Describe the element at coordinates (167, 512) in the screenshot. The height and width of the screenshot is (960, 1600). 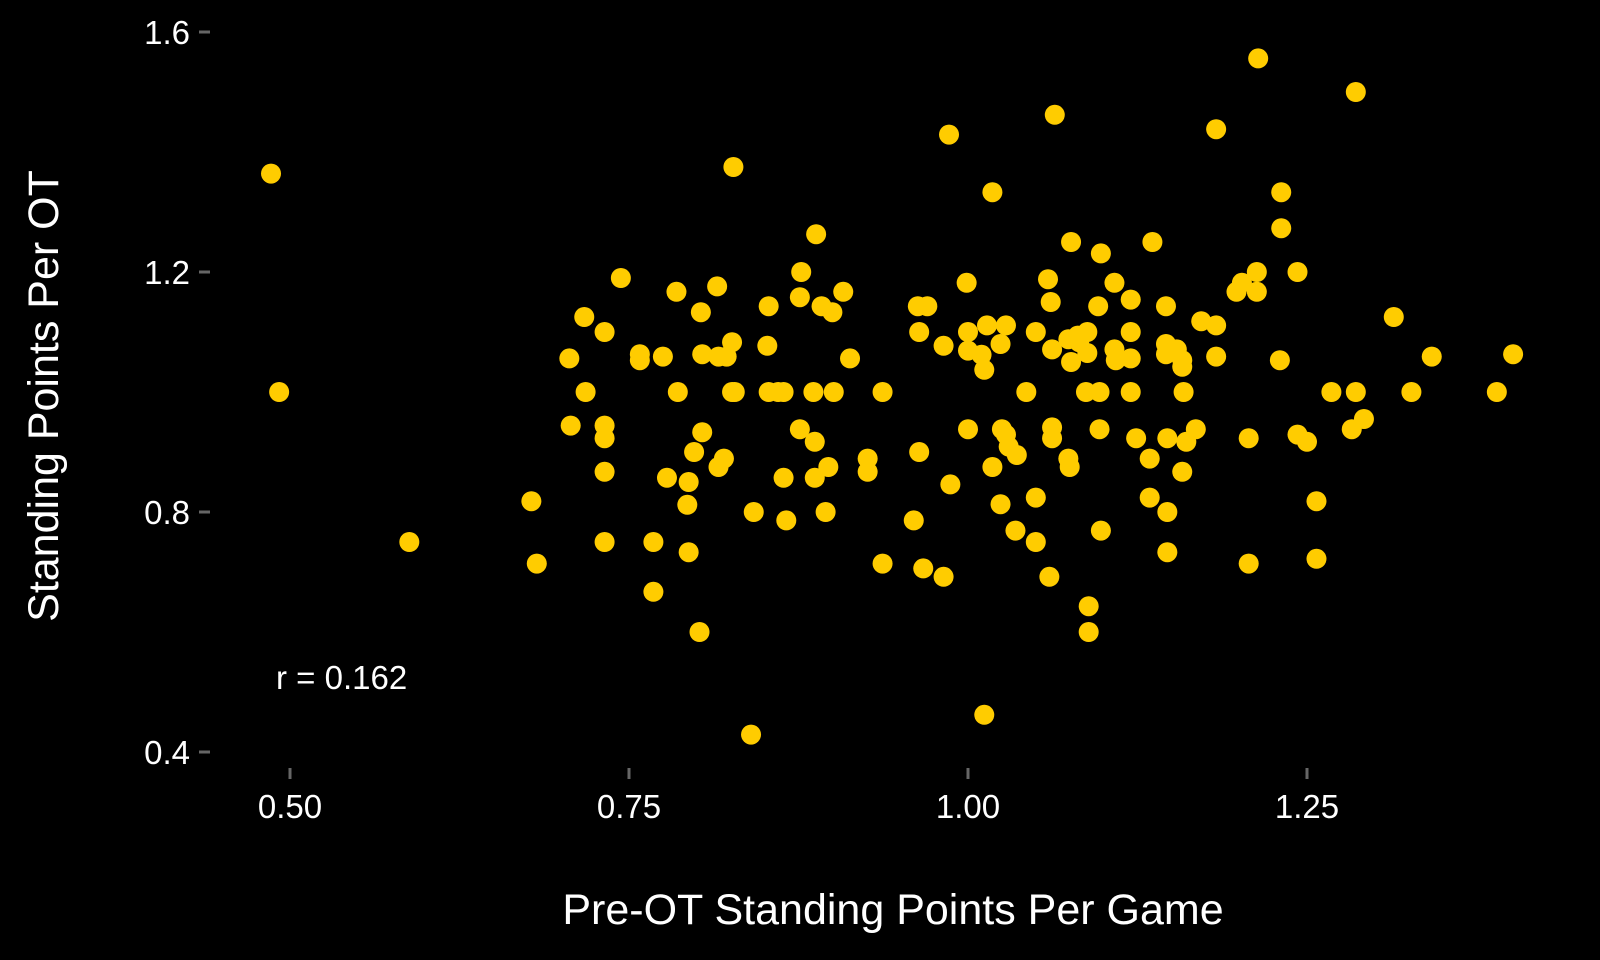
I see `y-tick-label: 0.8` at that location.